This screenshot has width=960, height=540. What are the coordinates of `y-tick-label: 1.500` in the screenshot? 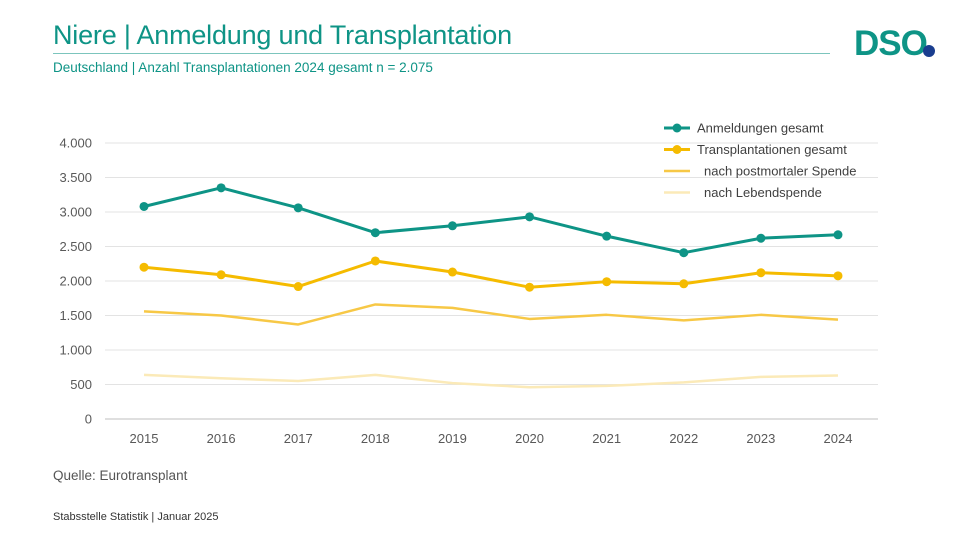 It's located at (75, 315).